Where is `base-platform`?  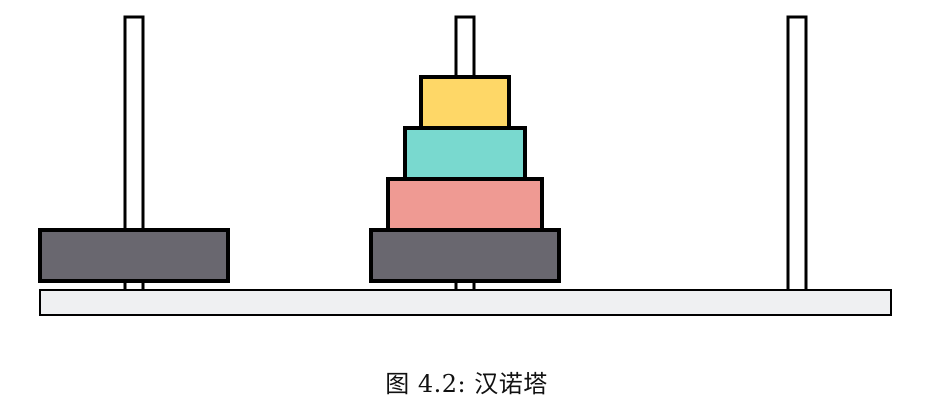
base-platform is located at coordinates (465, 302).